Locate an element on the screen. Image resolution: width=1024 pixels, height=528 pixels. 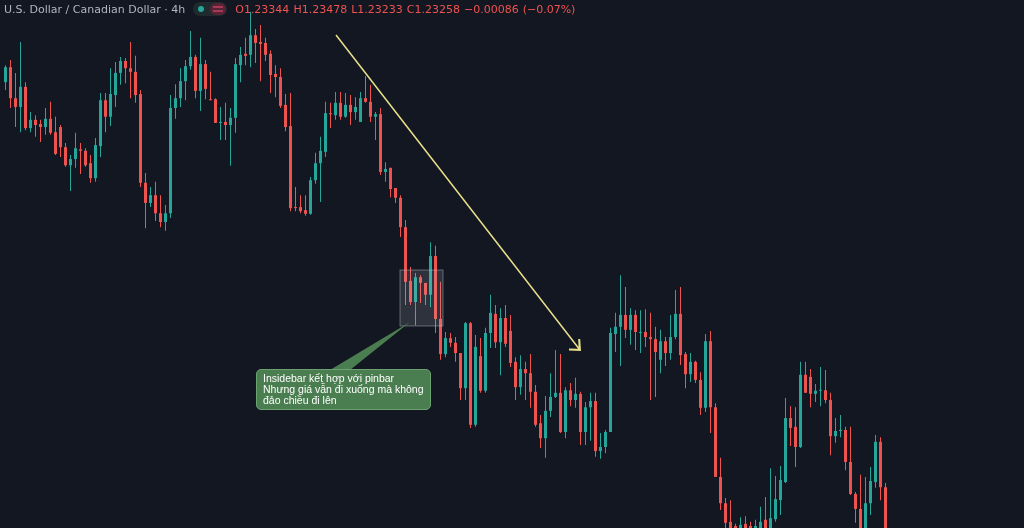
chart-subtitle: O1.23344 H1.23478 L1.23233 C1.23258 −0.00086 (−0.07%) is located at coordinates (405, 9).